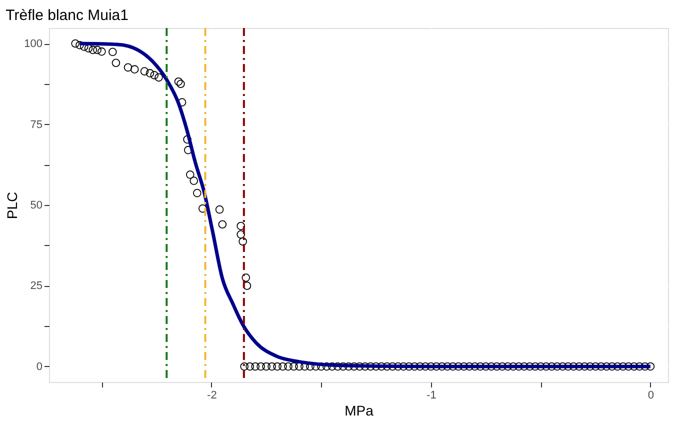 The width and height of the screenshot is (676, 423). What do you see at coordinates (12, 206) in the screenshot?
I see `y-axis-title: PLC` at bounding box center [12, 206].